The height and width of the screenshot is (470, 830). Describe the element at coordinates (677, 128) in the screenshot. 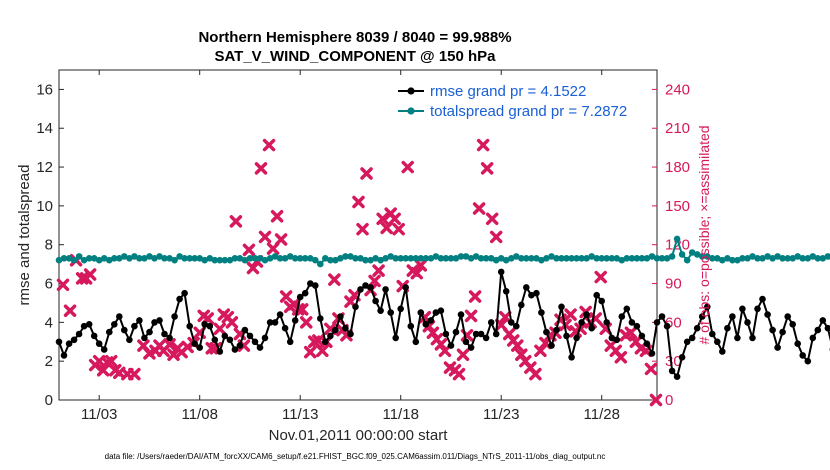

I see `y-right-tick-label: 210` at that location.